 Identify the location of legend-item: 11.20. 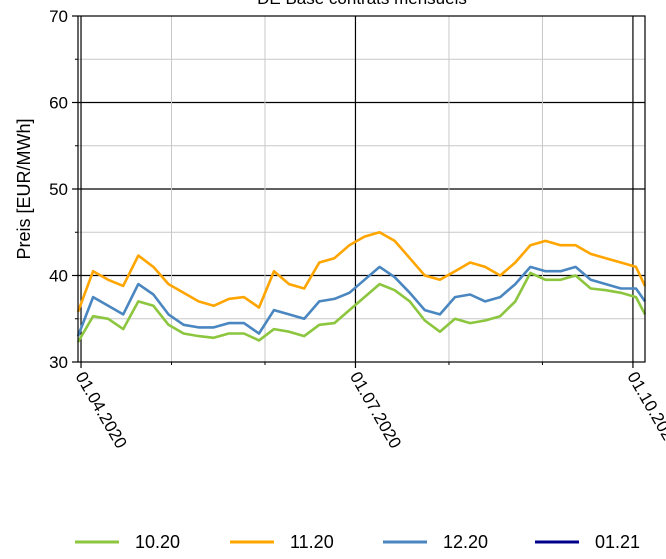
(282, 542).